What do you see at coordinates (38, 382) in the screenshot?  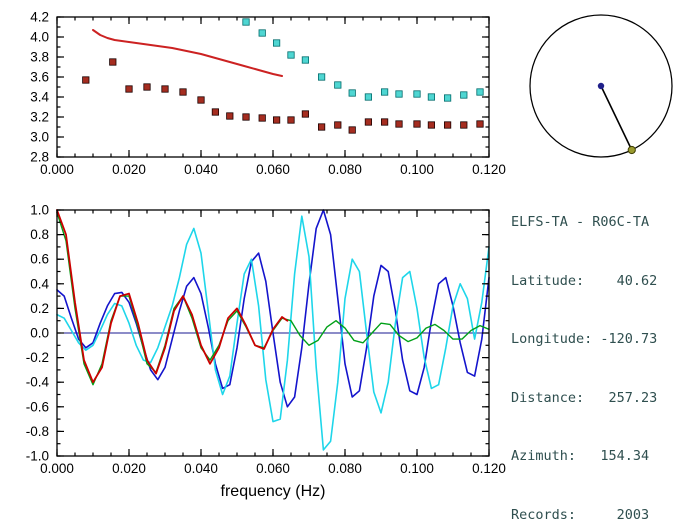 I see `y-tick-label: -0.4` at bounding box center [38, 382].